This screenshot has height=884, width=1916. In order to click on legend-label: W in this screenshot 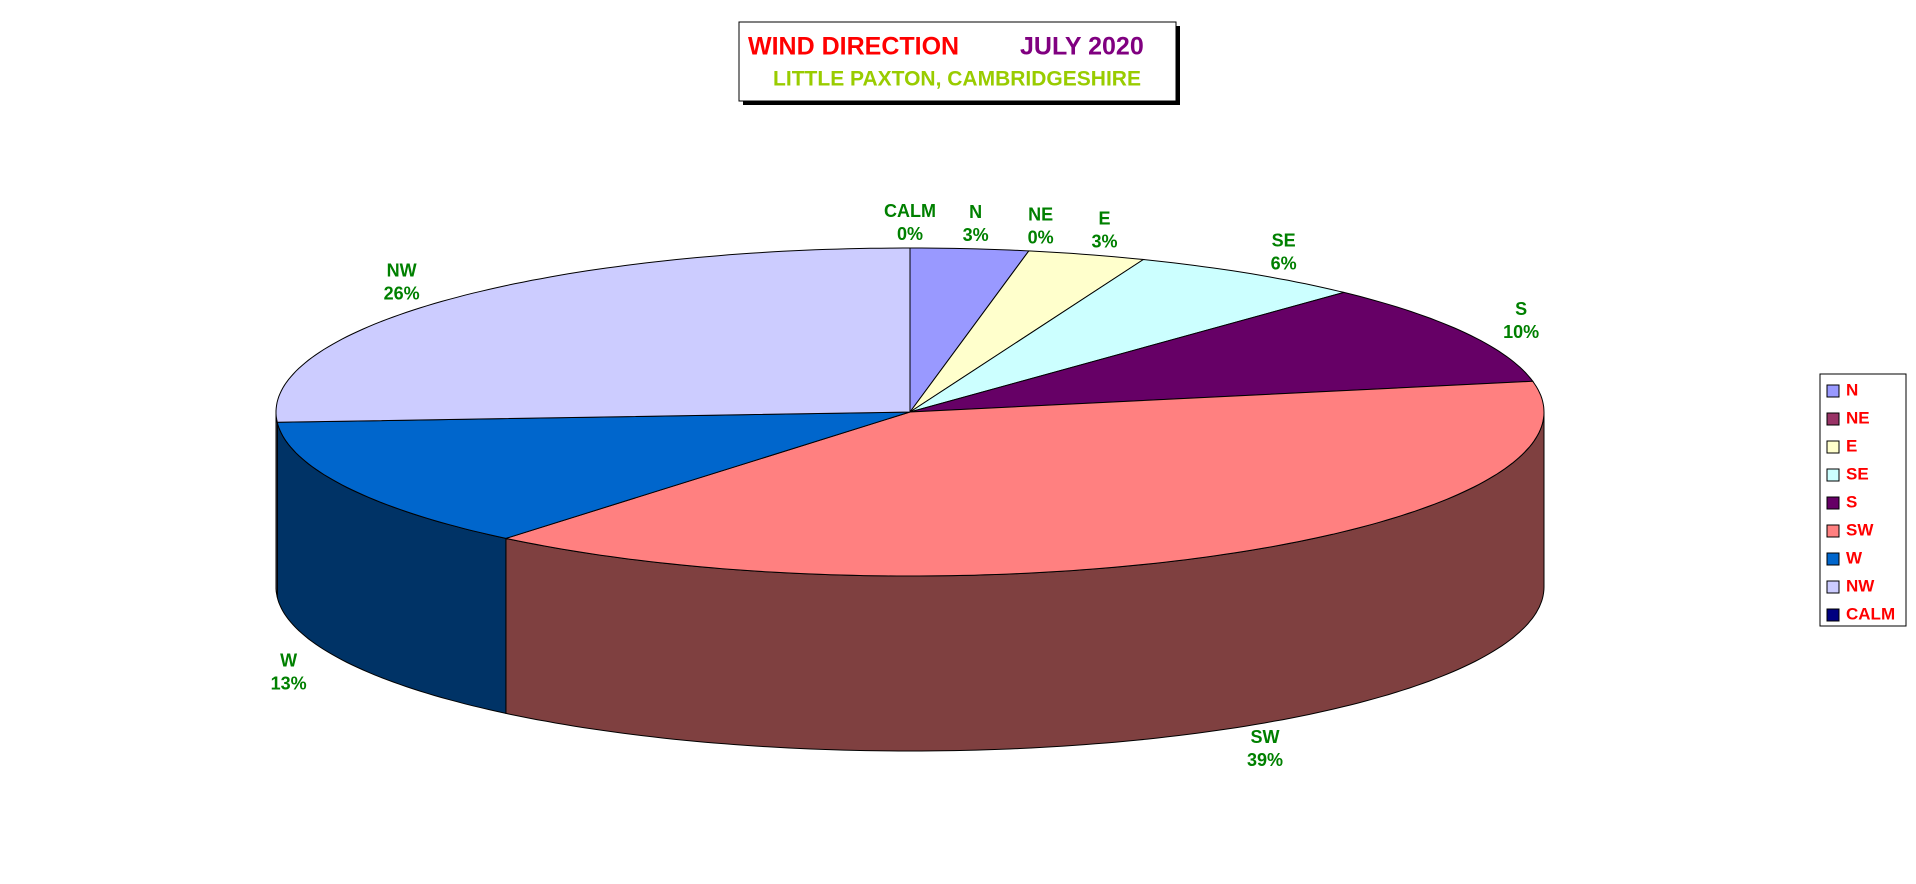, I will do `click(1854, 557)`.